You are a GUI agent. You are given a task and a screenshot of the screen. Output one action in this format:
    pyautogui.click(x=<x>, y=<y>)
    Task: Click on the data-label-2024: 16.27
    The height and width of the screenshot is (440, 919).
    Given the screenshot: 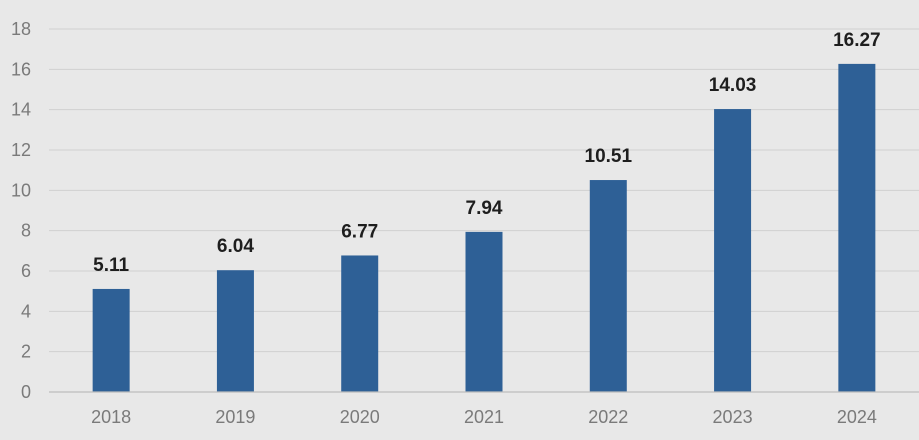 What is the action you would take?
    pyautogui.click(x=857, y=40)
    